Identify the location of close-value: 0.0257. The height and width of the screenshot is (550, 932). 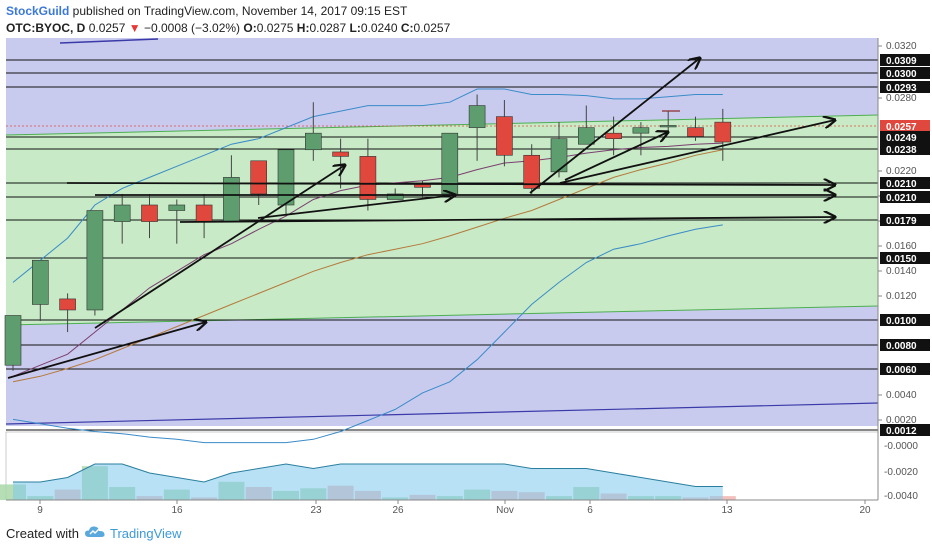
(432, 28).